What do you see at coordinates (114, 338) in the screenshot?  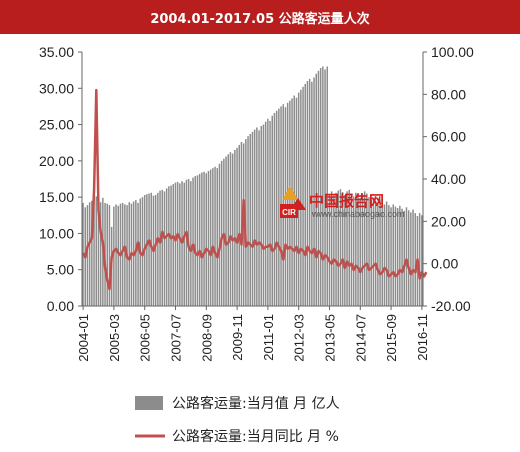 I see `x-tick-label: 2005-03` at bounding box center [114, 338].